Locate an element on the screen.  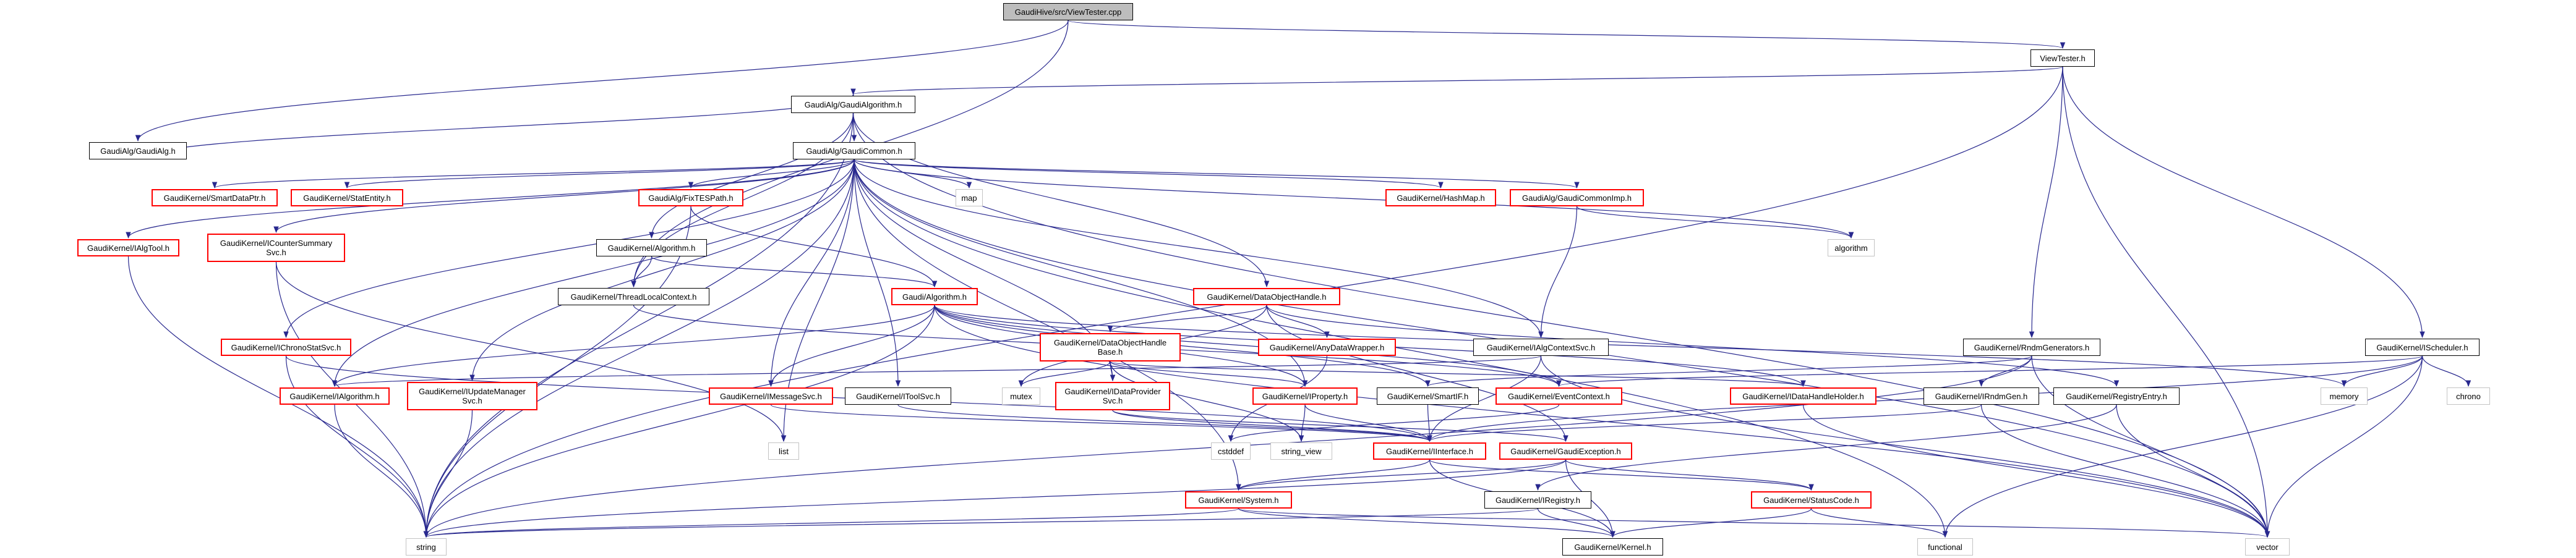
edge-gaudicommon-to-fixtespath is located at coordinates (771, 174).